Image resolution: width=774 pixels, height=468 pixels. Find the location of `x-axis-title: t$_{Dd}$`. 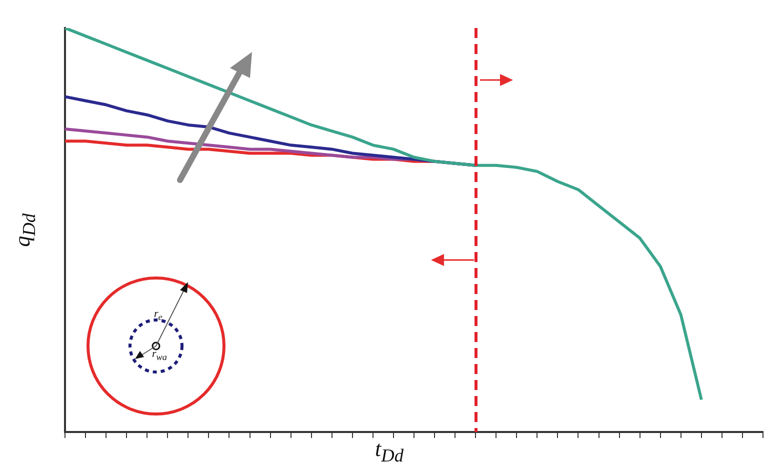

x-axis-title: t$_{Dd}$ is located at coordinates (389, 451).